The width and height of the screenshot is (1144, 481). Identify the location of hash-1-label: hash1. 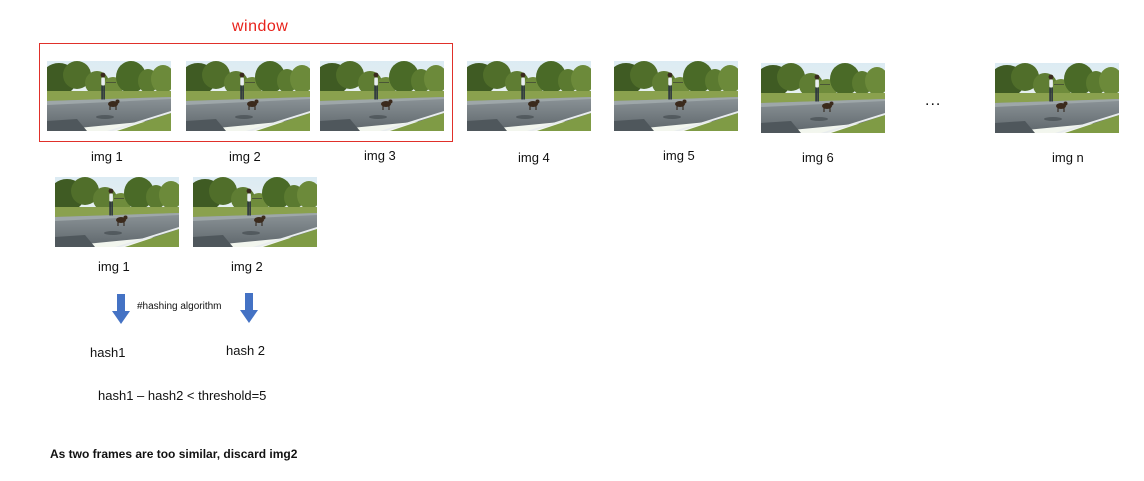
(108, 352).